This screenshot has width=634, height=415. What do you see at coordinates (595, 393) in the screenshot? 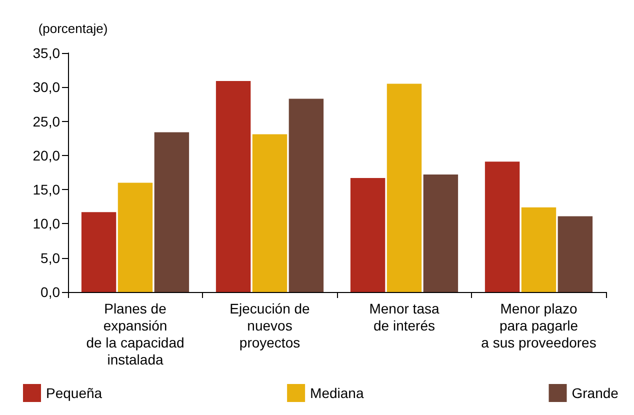
I see `legend-label: Grande` at bounding box center [595, 393].